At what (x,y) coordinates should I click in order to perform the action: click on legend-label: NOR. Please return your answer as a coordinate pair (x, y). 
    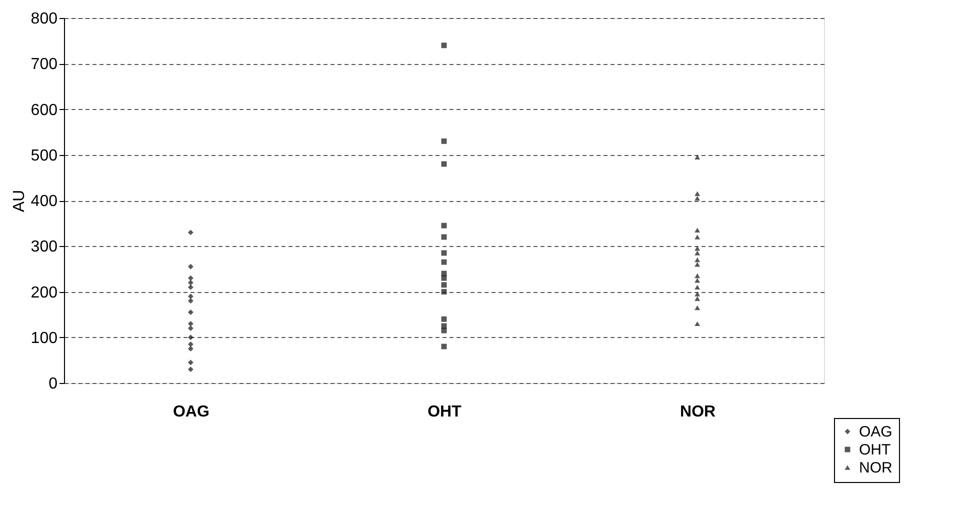
    Looking at the image, I should click on (875, 468).